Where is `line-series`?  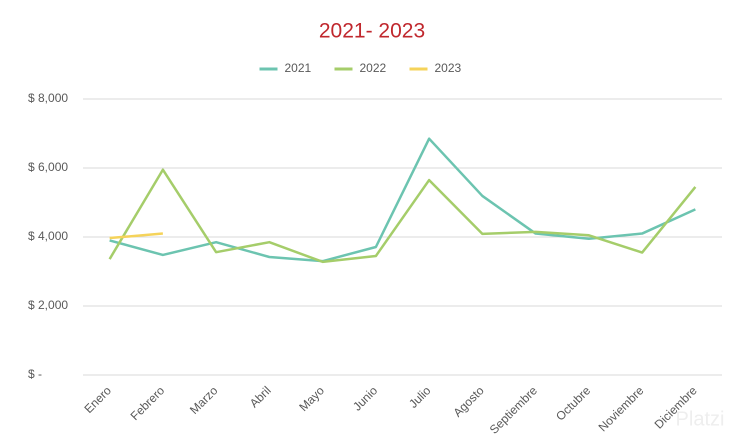 line-series is located at coordinates (136, 236).